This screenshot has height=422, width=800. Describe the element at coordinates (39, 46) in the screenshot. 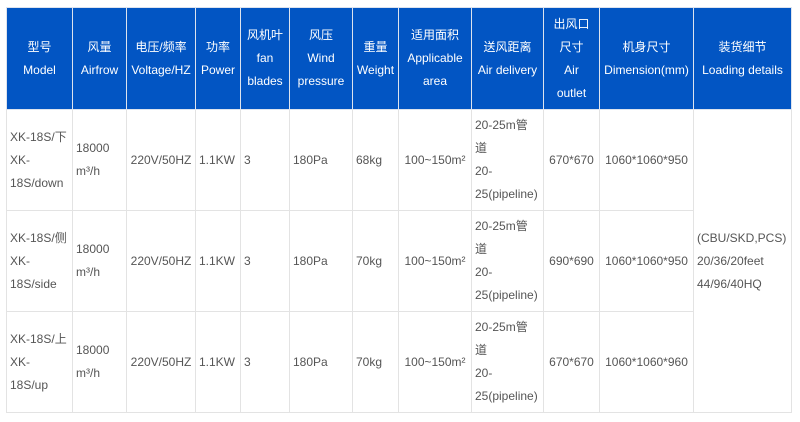

I see `header-line: 型号` at that location.